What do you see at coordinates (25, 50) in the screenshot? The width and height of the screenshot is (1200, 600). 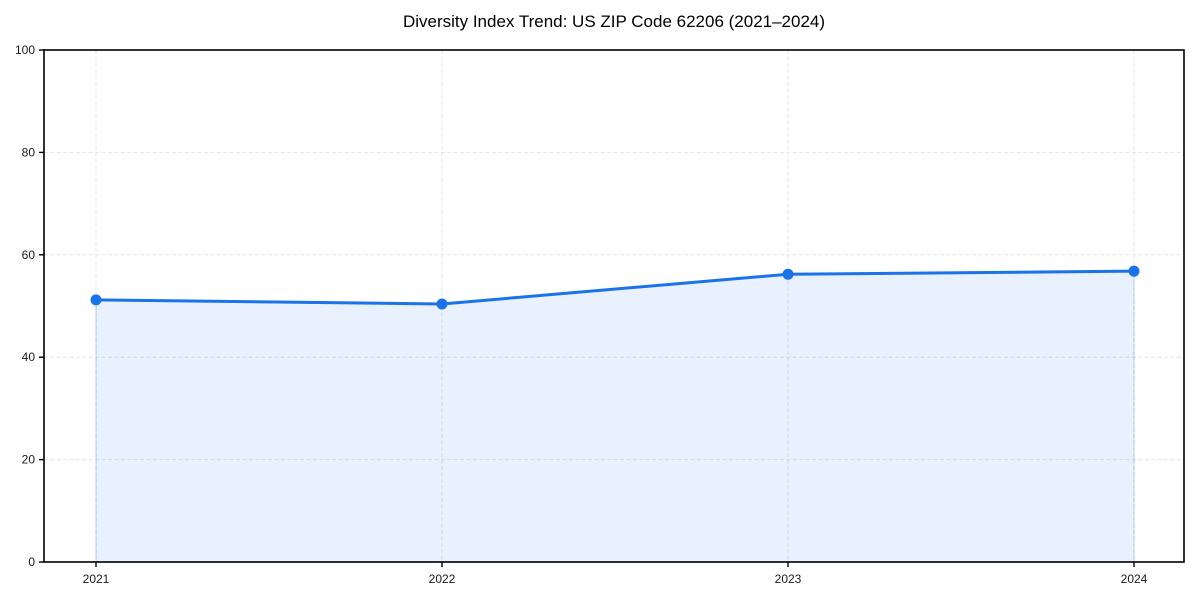 I see `y-tick-label: 100` at bounding box center [25, 50].